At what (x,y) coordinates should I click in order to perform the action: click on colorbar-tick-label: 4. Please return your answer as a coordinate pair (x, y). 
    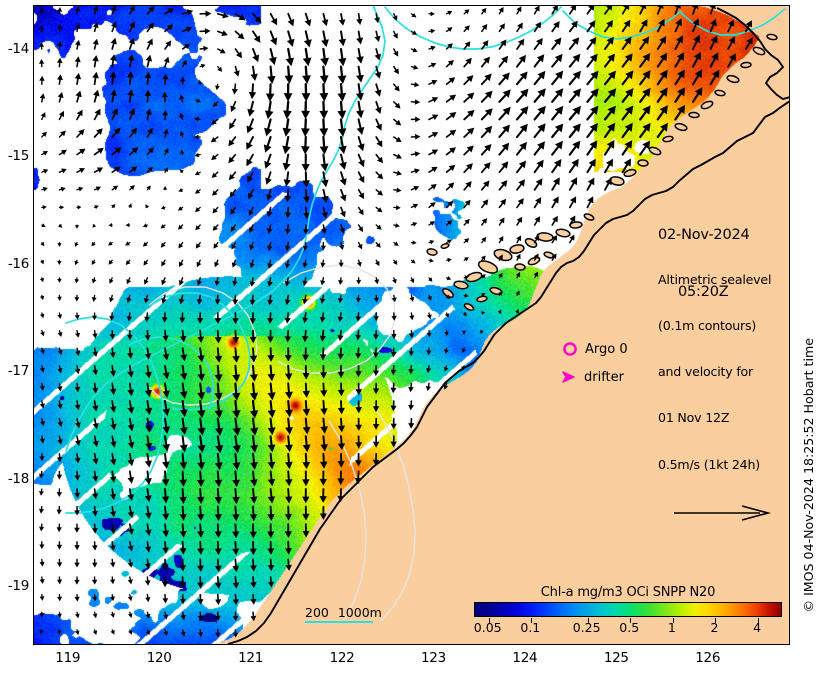
    Looking at the image, I should click on (757, 627).